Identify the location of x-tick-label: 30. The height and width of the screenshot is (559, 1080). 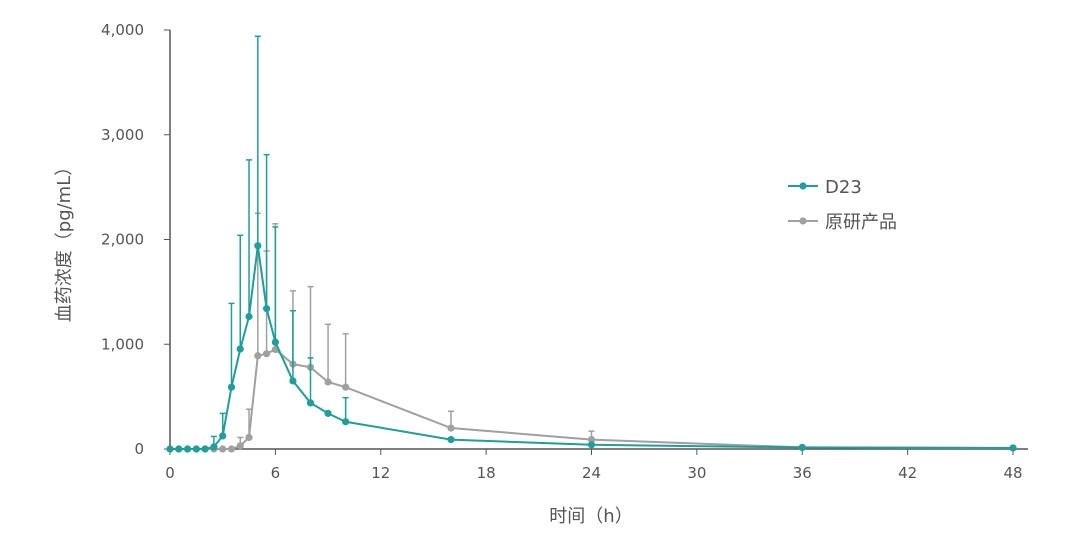
(696, 473).